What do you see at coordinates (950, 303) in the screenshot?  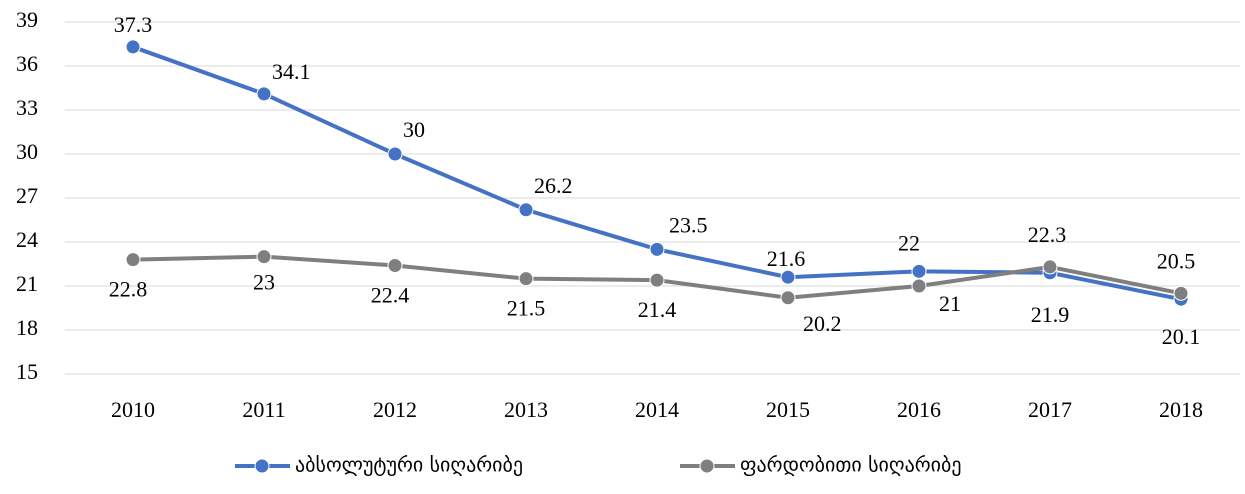 I see `data-label: 21` at bounding box center [950, 303].